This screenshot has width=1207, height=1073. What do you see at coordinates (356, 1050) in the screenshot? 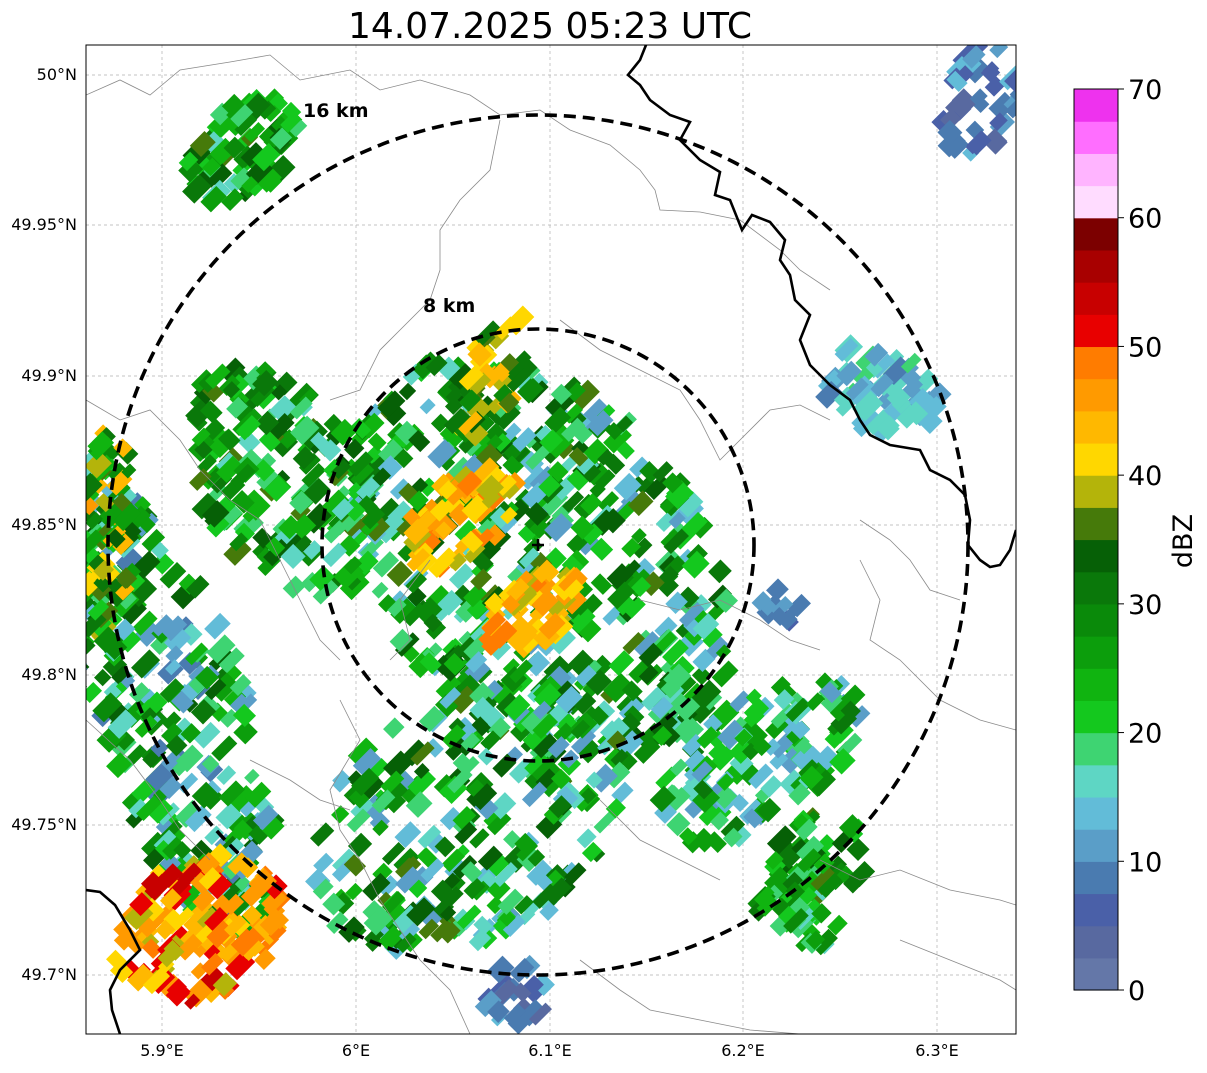
I see `lon-tick-label: 6°E` at bounding box center [356, 1050].